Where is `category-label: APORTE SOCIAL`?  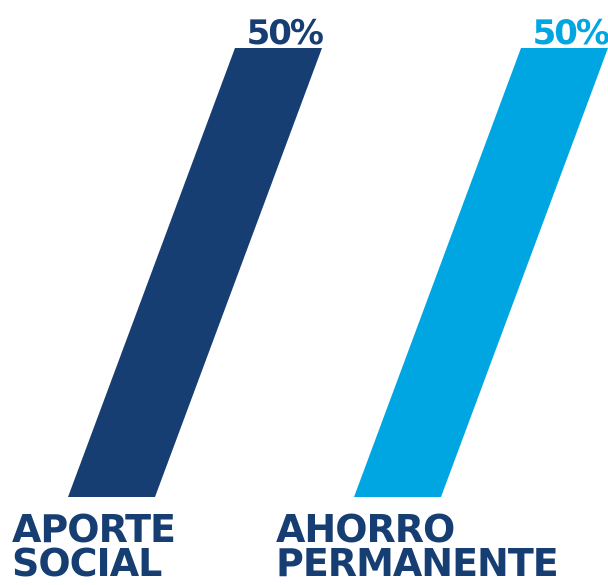 category-label: APORTE SOCIAL is located at coordinates (94, 546).